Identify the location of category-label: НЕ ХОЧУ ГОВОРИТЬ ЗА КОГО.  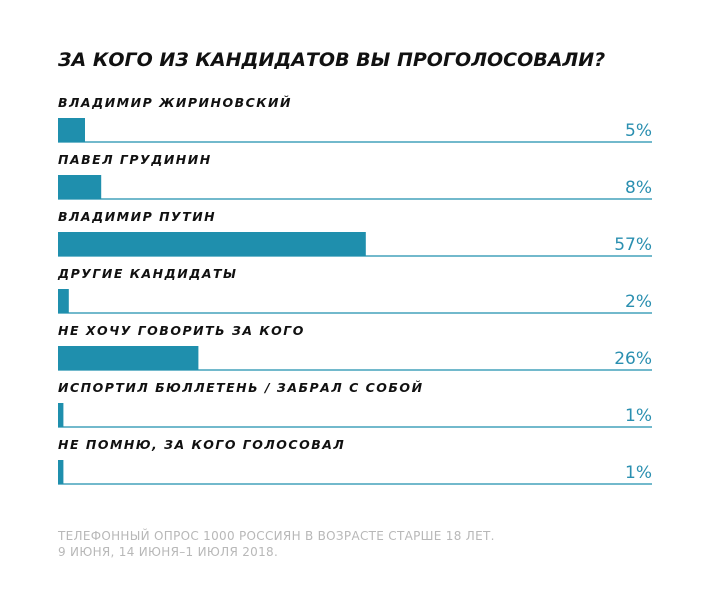
(181, 330).